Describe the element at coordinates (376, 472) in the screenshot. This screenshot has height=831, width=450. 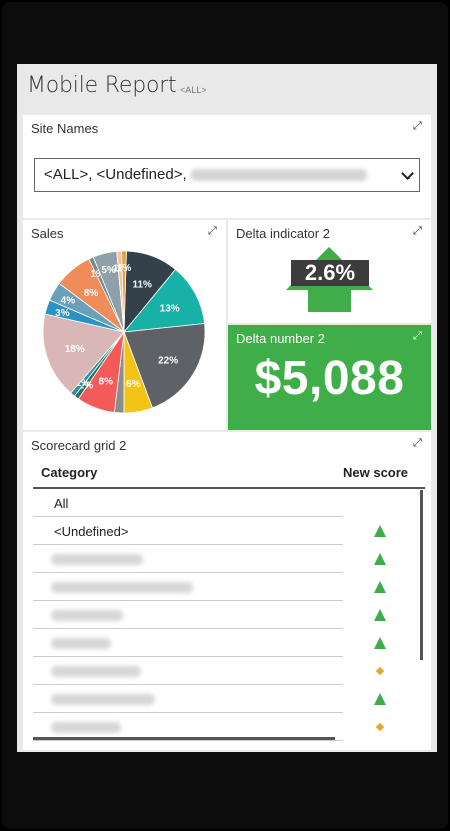
I see `column-header-new-score: New score` at that location.